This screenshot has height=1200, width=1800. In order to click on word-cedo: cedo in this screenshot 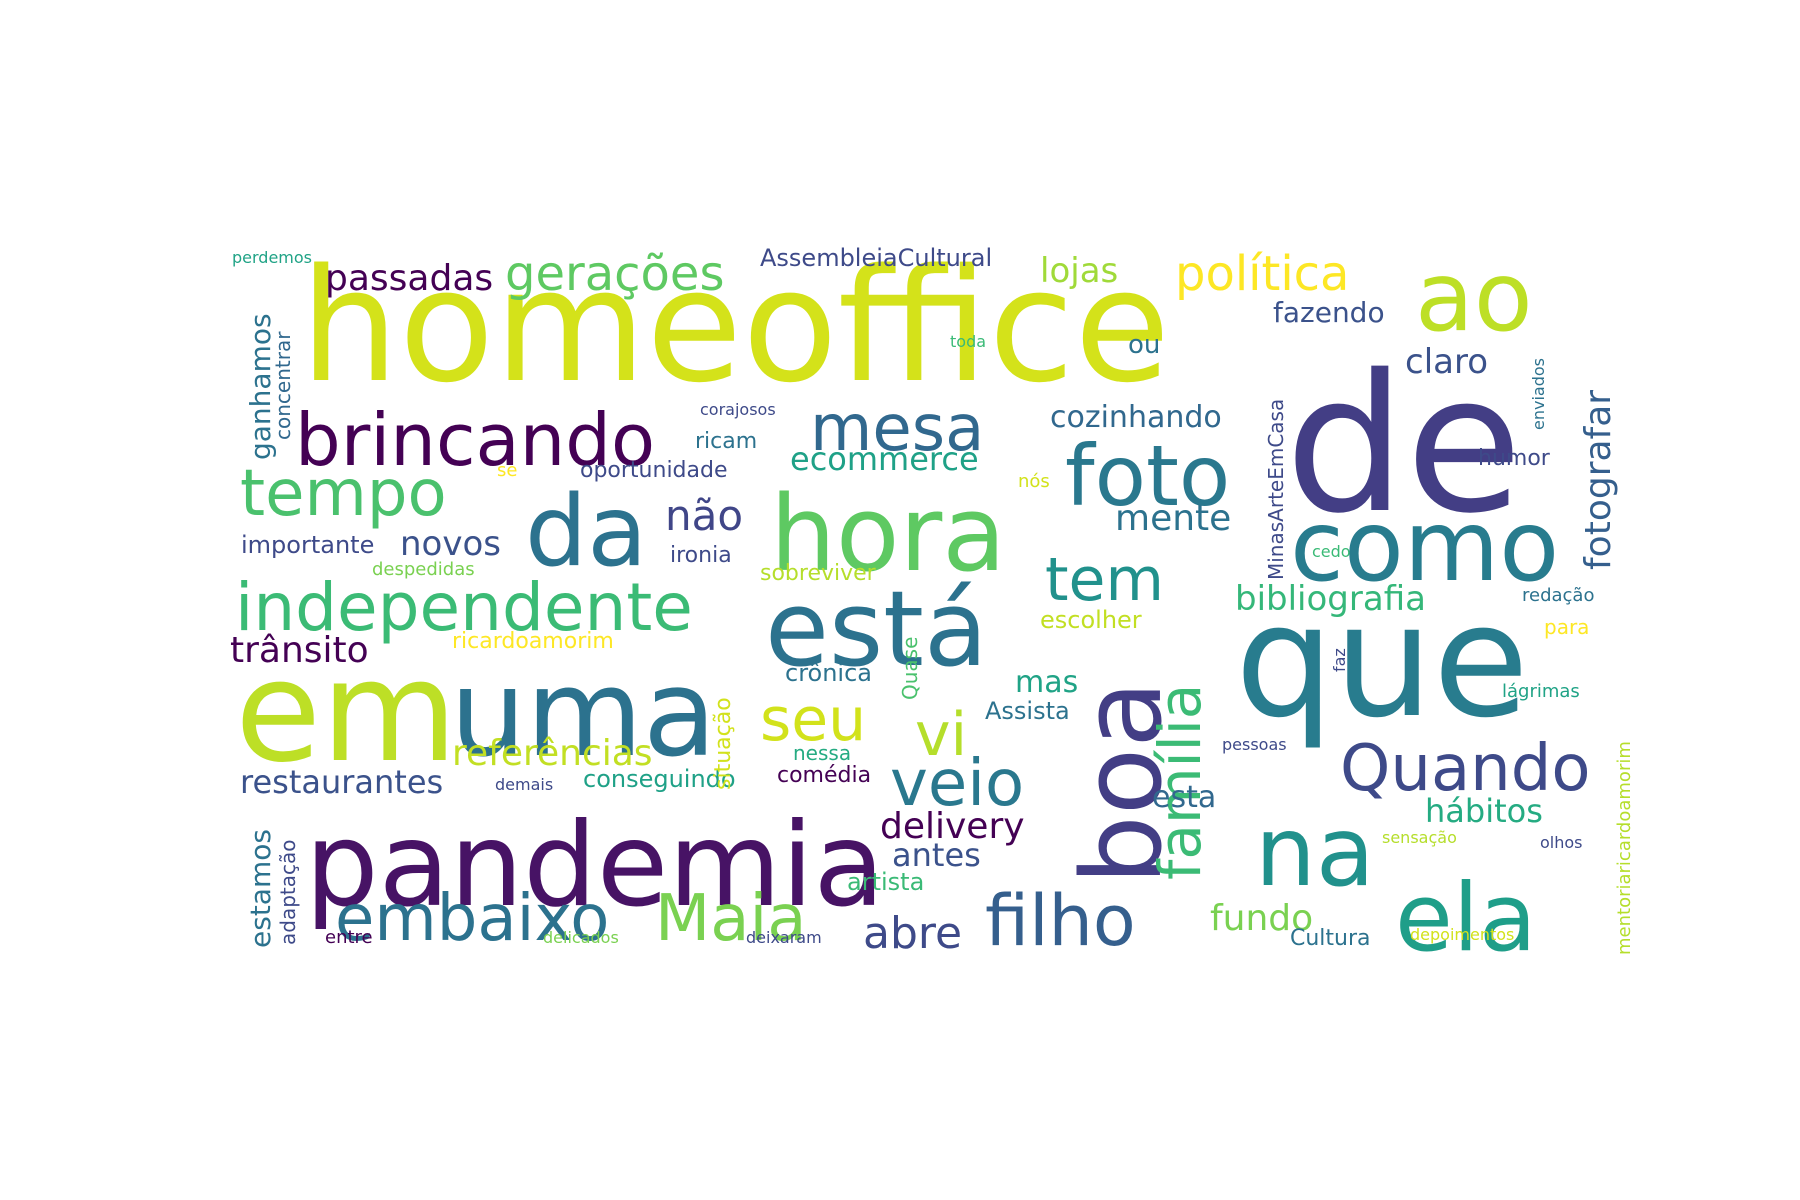, I will do `click(1331, 551)`.